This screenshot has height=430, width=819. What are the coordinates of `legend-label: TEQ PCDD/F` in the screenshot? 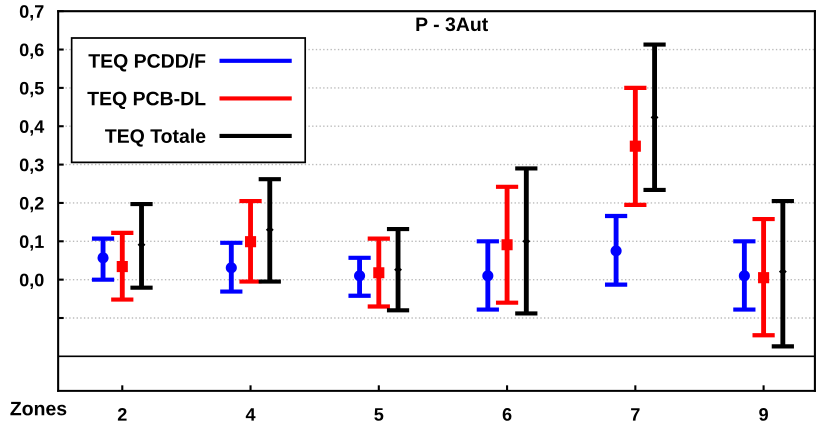 It's located at (147, 63).